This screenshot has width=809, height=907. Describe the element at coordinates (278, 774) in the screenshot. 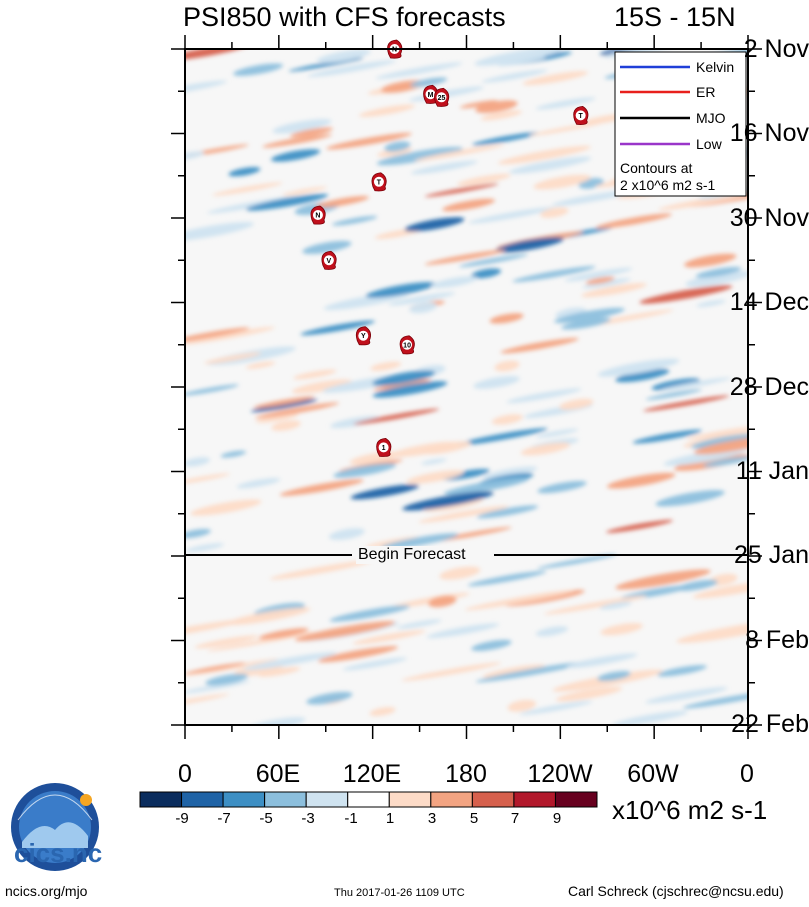

I see `x-tick-label: 60E` at that location.